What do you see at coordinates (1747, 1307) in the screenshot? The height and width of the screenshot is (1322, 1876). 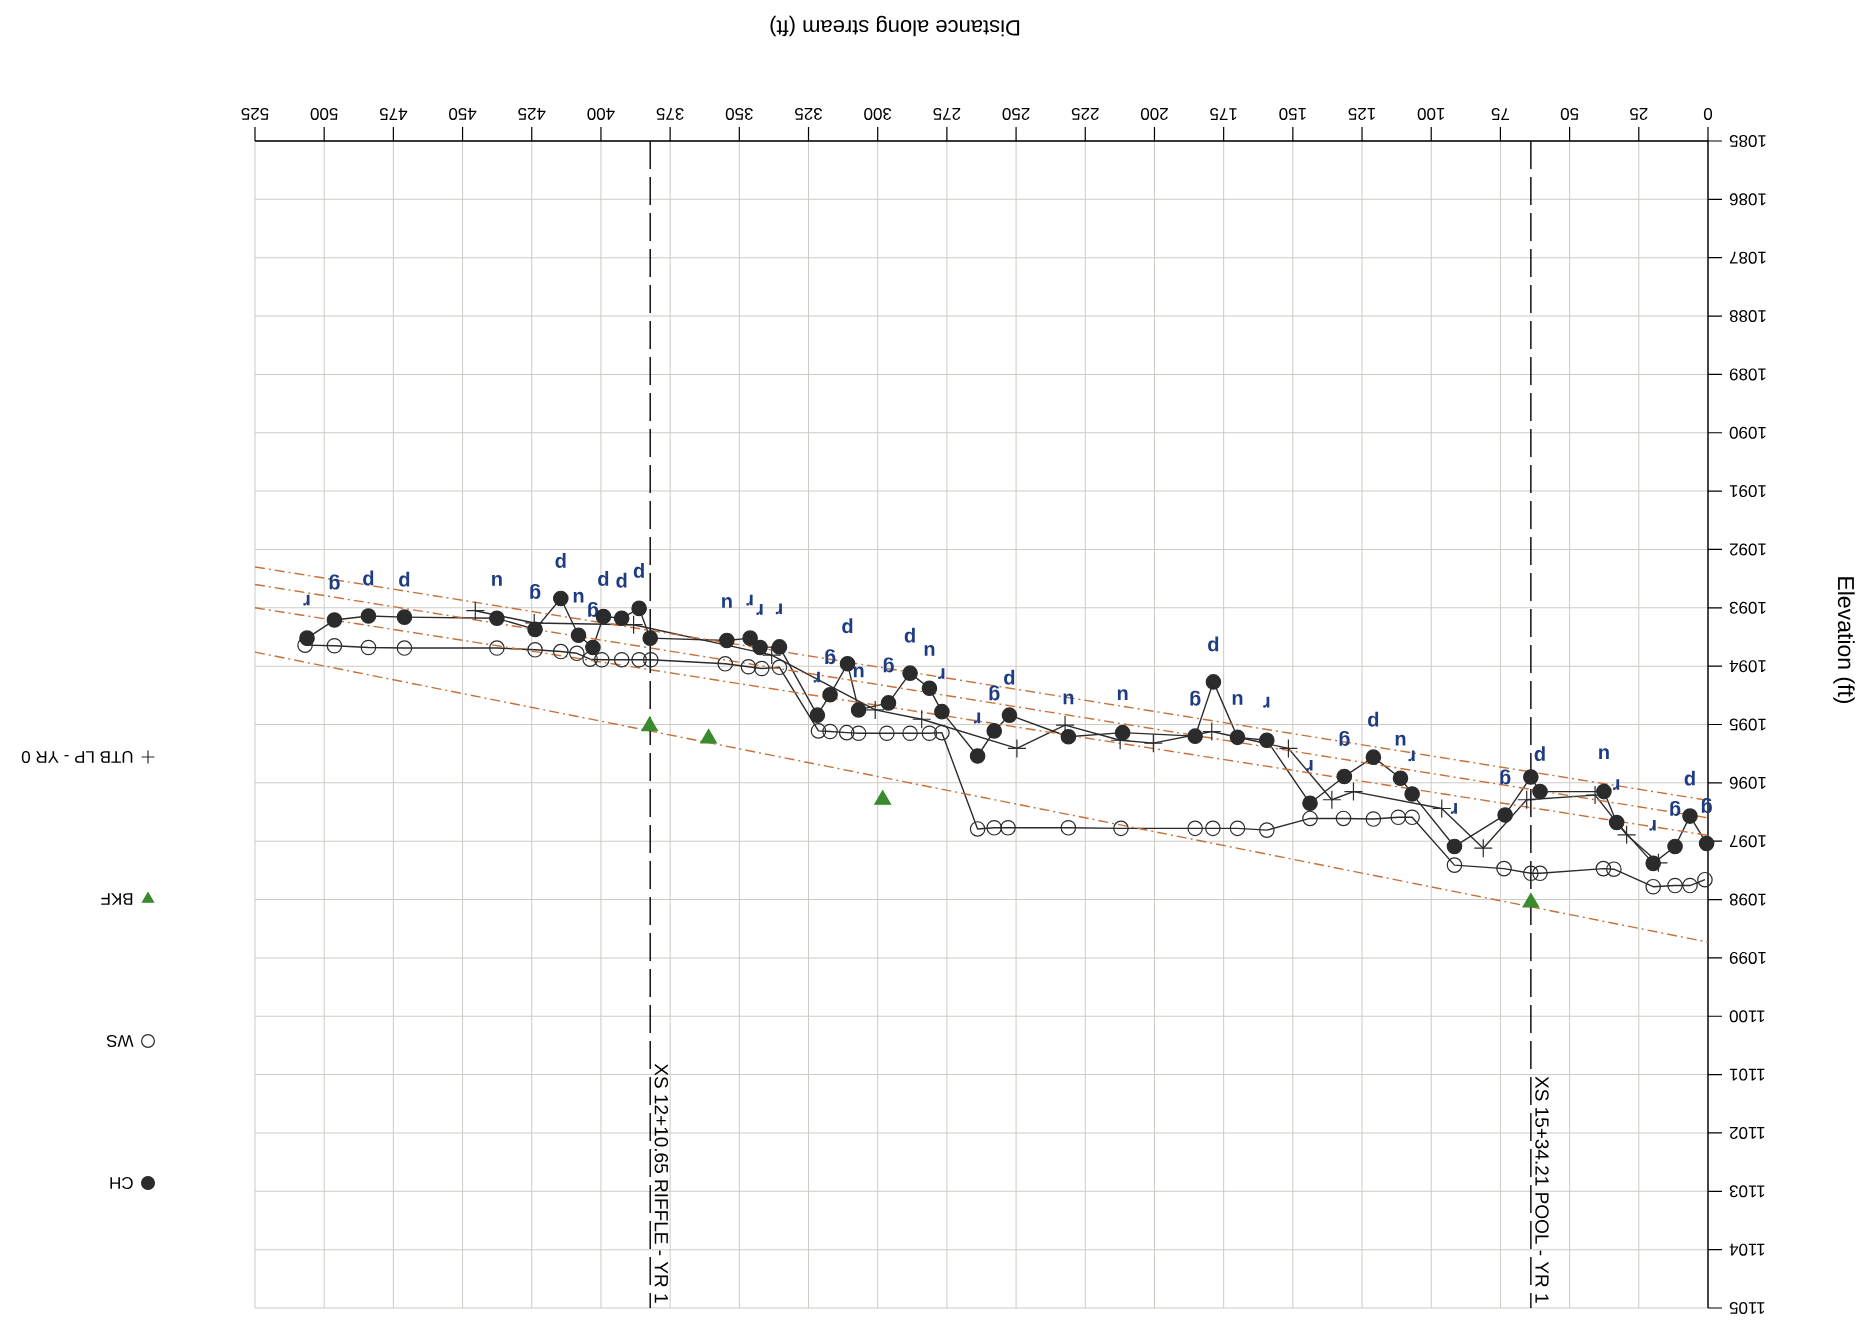 I see `y-tick-label: 1105` at bounding box center [1747, 1307].